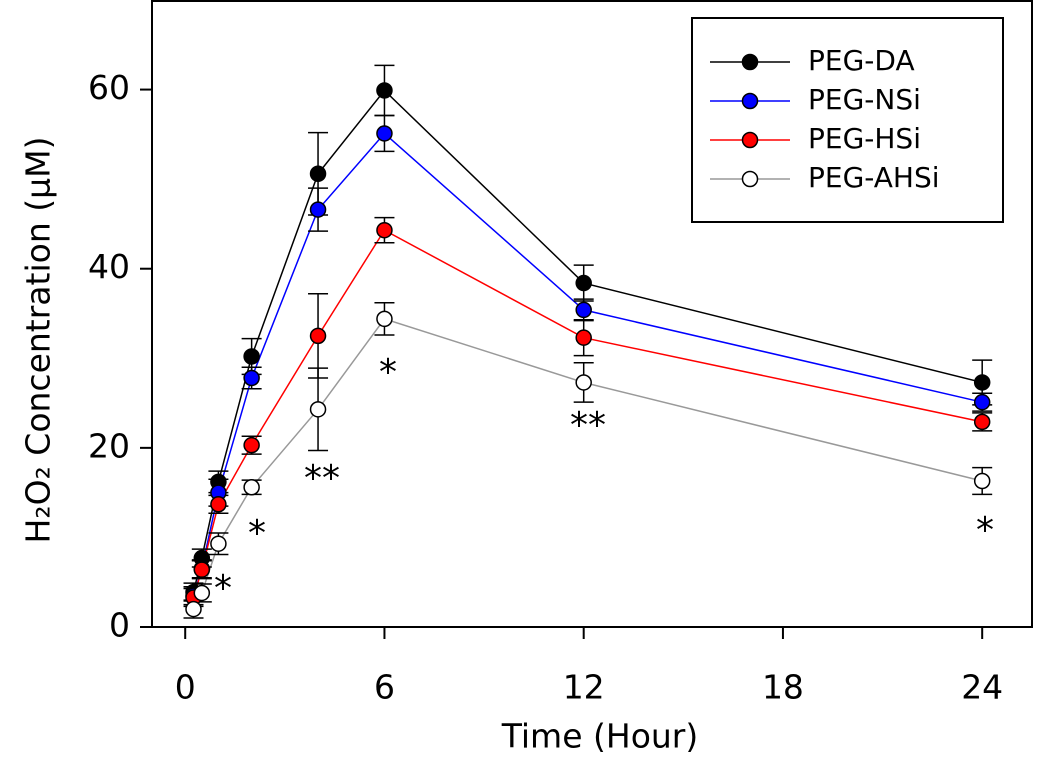  Describe the element at coordinates (584, 687) in the screenshot. I see `x-tick-label: 12` at that location.